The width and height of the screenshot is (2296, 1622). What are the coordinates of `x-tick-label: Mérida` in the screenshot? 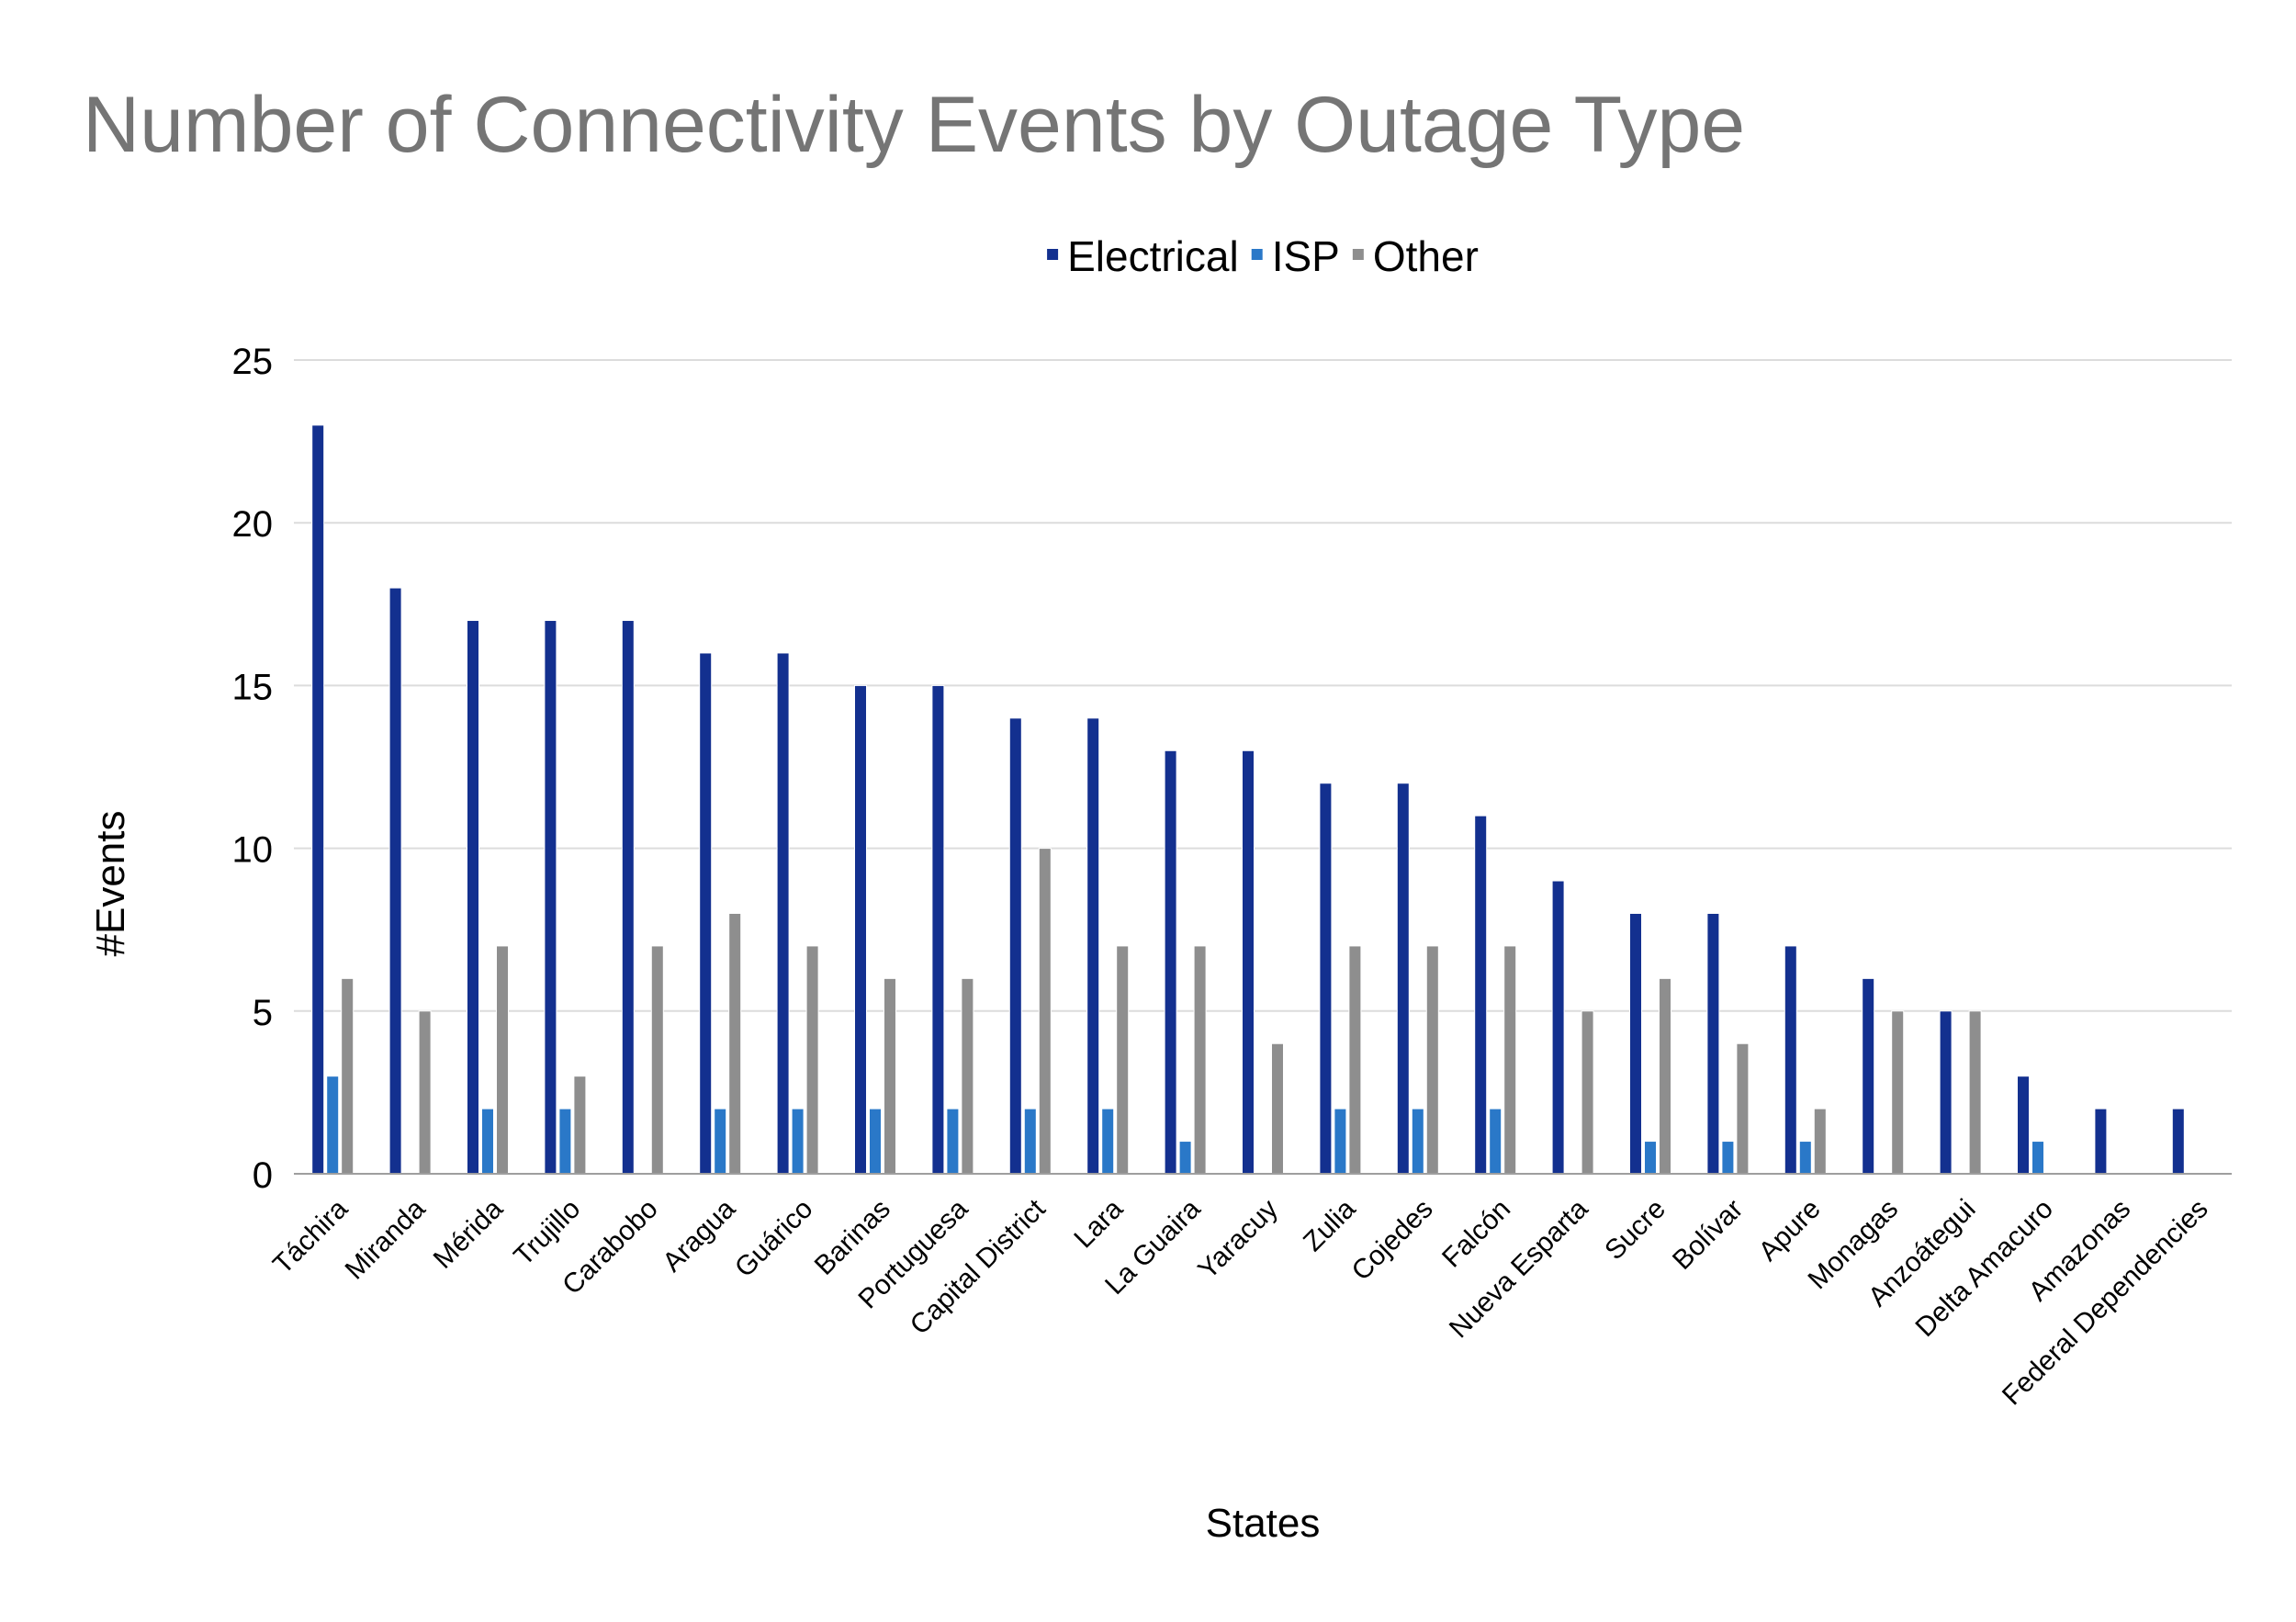 It's located at (469, 1233).